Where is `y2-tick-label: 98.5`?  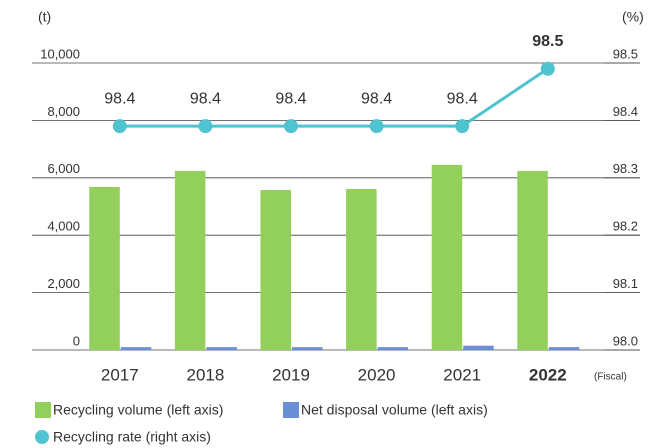 y2-tick-label: 98.5 is located at coordinates (625, 53).